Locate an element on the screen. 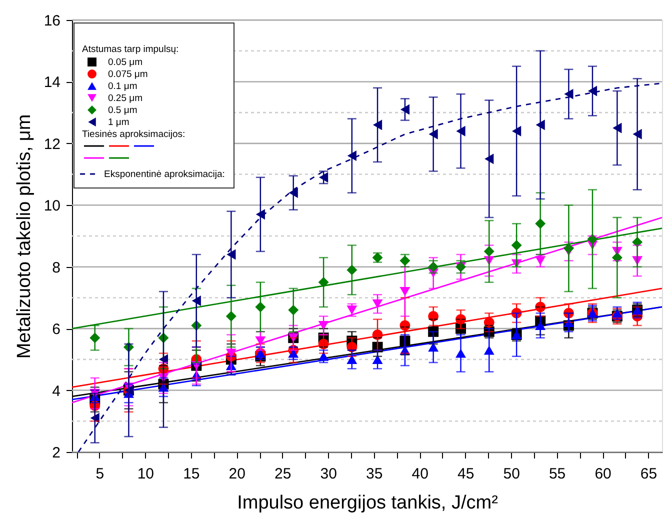 Image resolution: width=668 pixels, height=518 pixels. y-tick-label: 2 is located at coordinates (56, 453).